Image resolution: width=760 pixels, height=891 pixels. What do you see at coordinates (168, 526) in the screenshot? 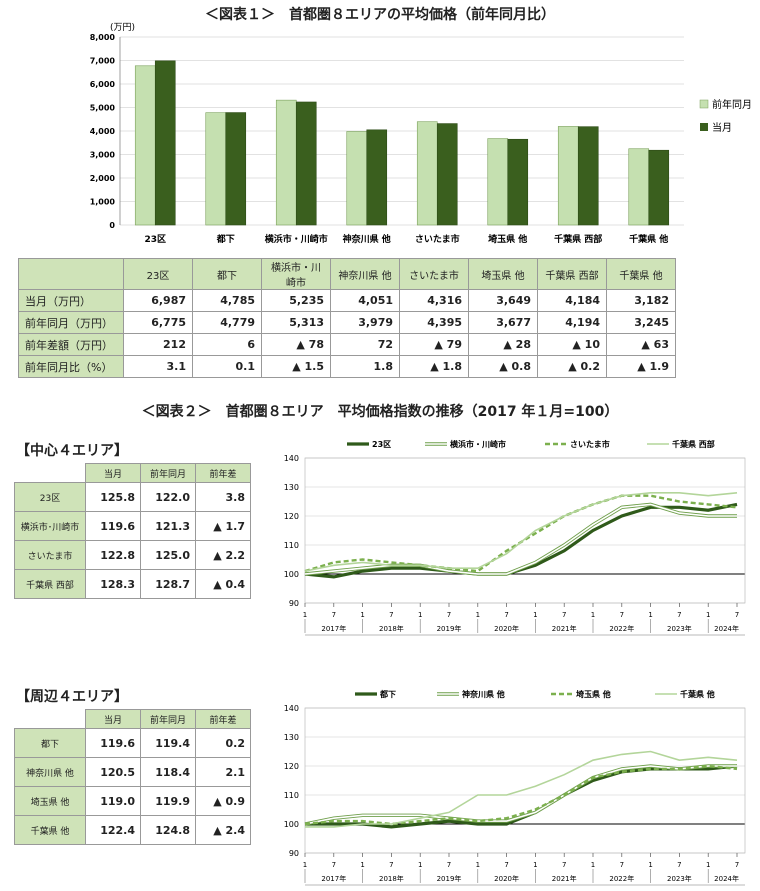
I see `table-cell: 121.3` at bounding box center [168, 526].